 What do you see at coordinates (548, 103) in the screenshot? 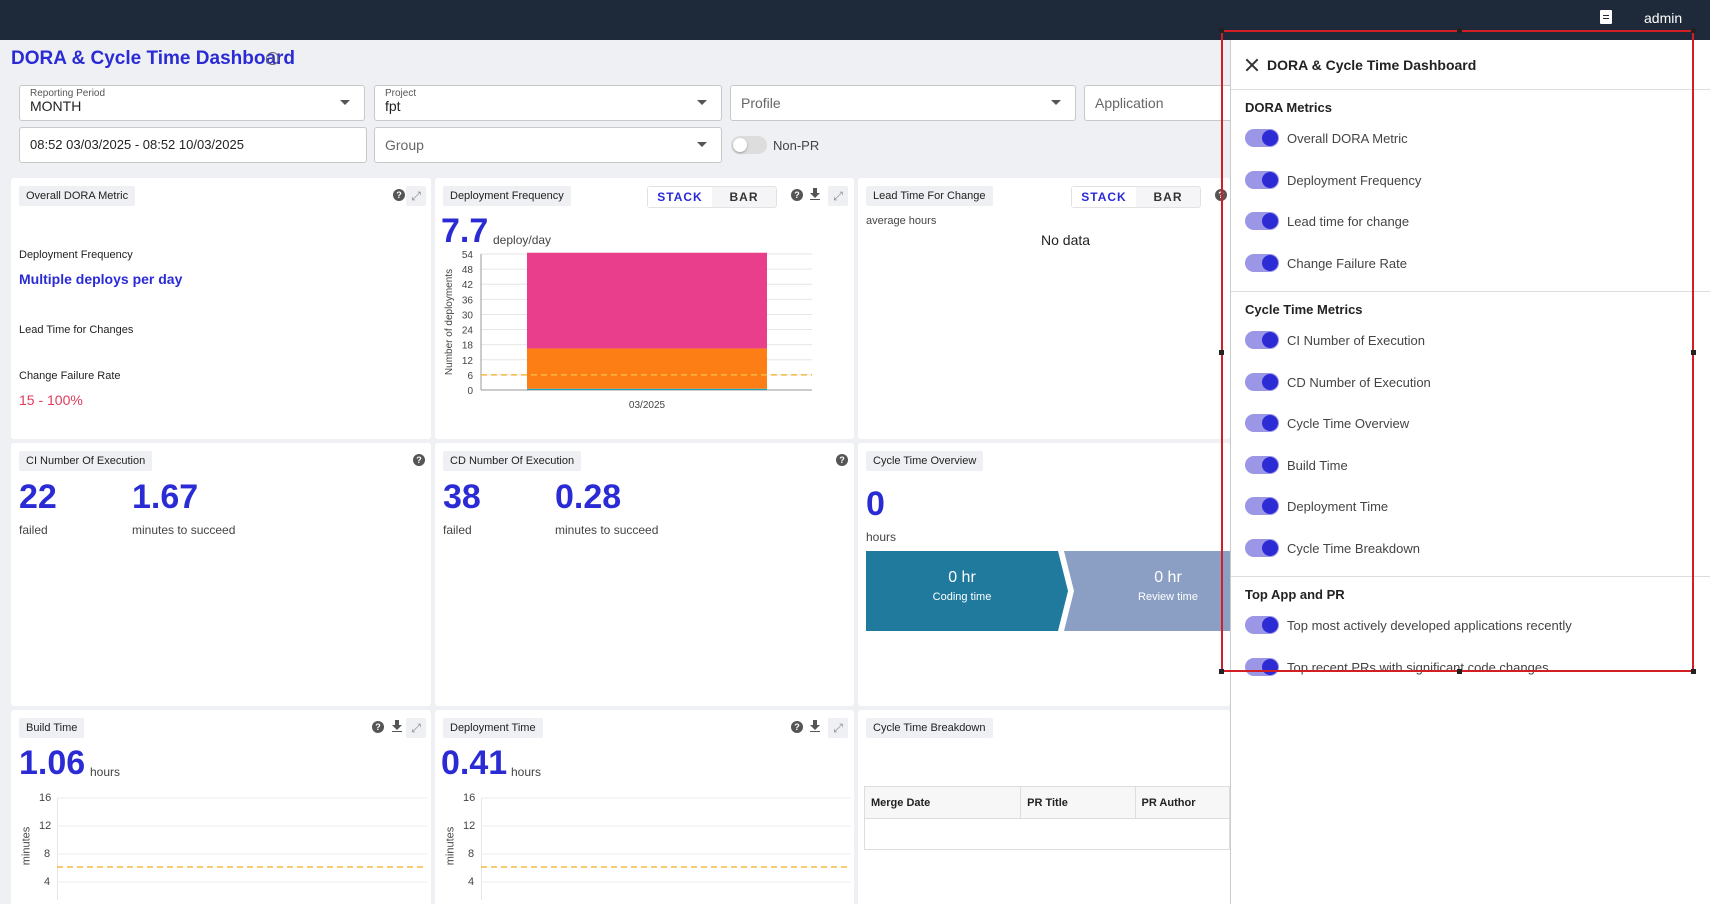
I see `project-select: Project fpt` at bounding box center [548, 103].